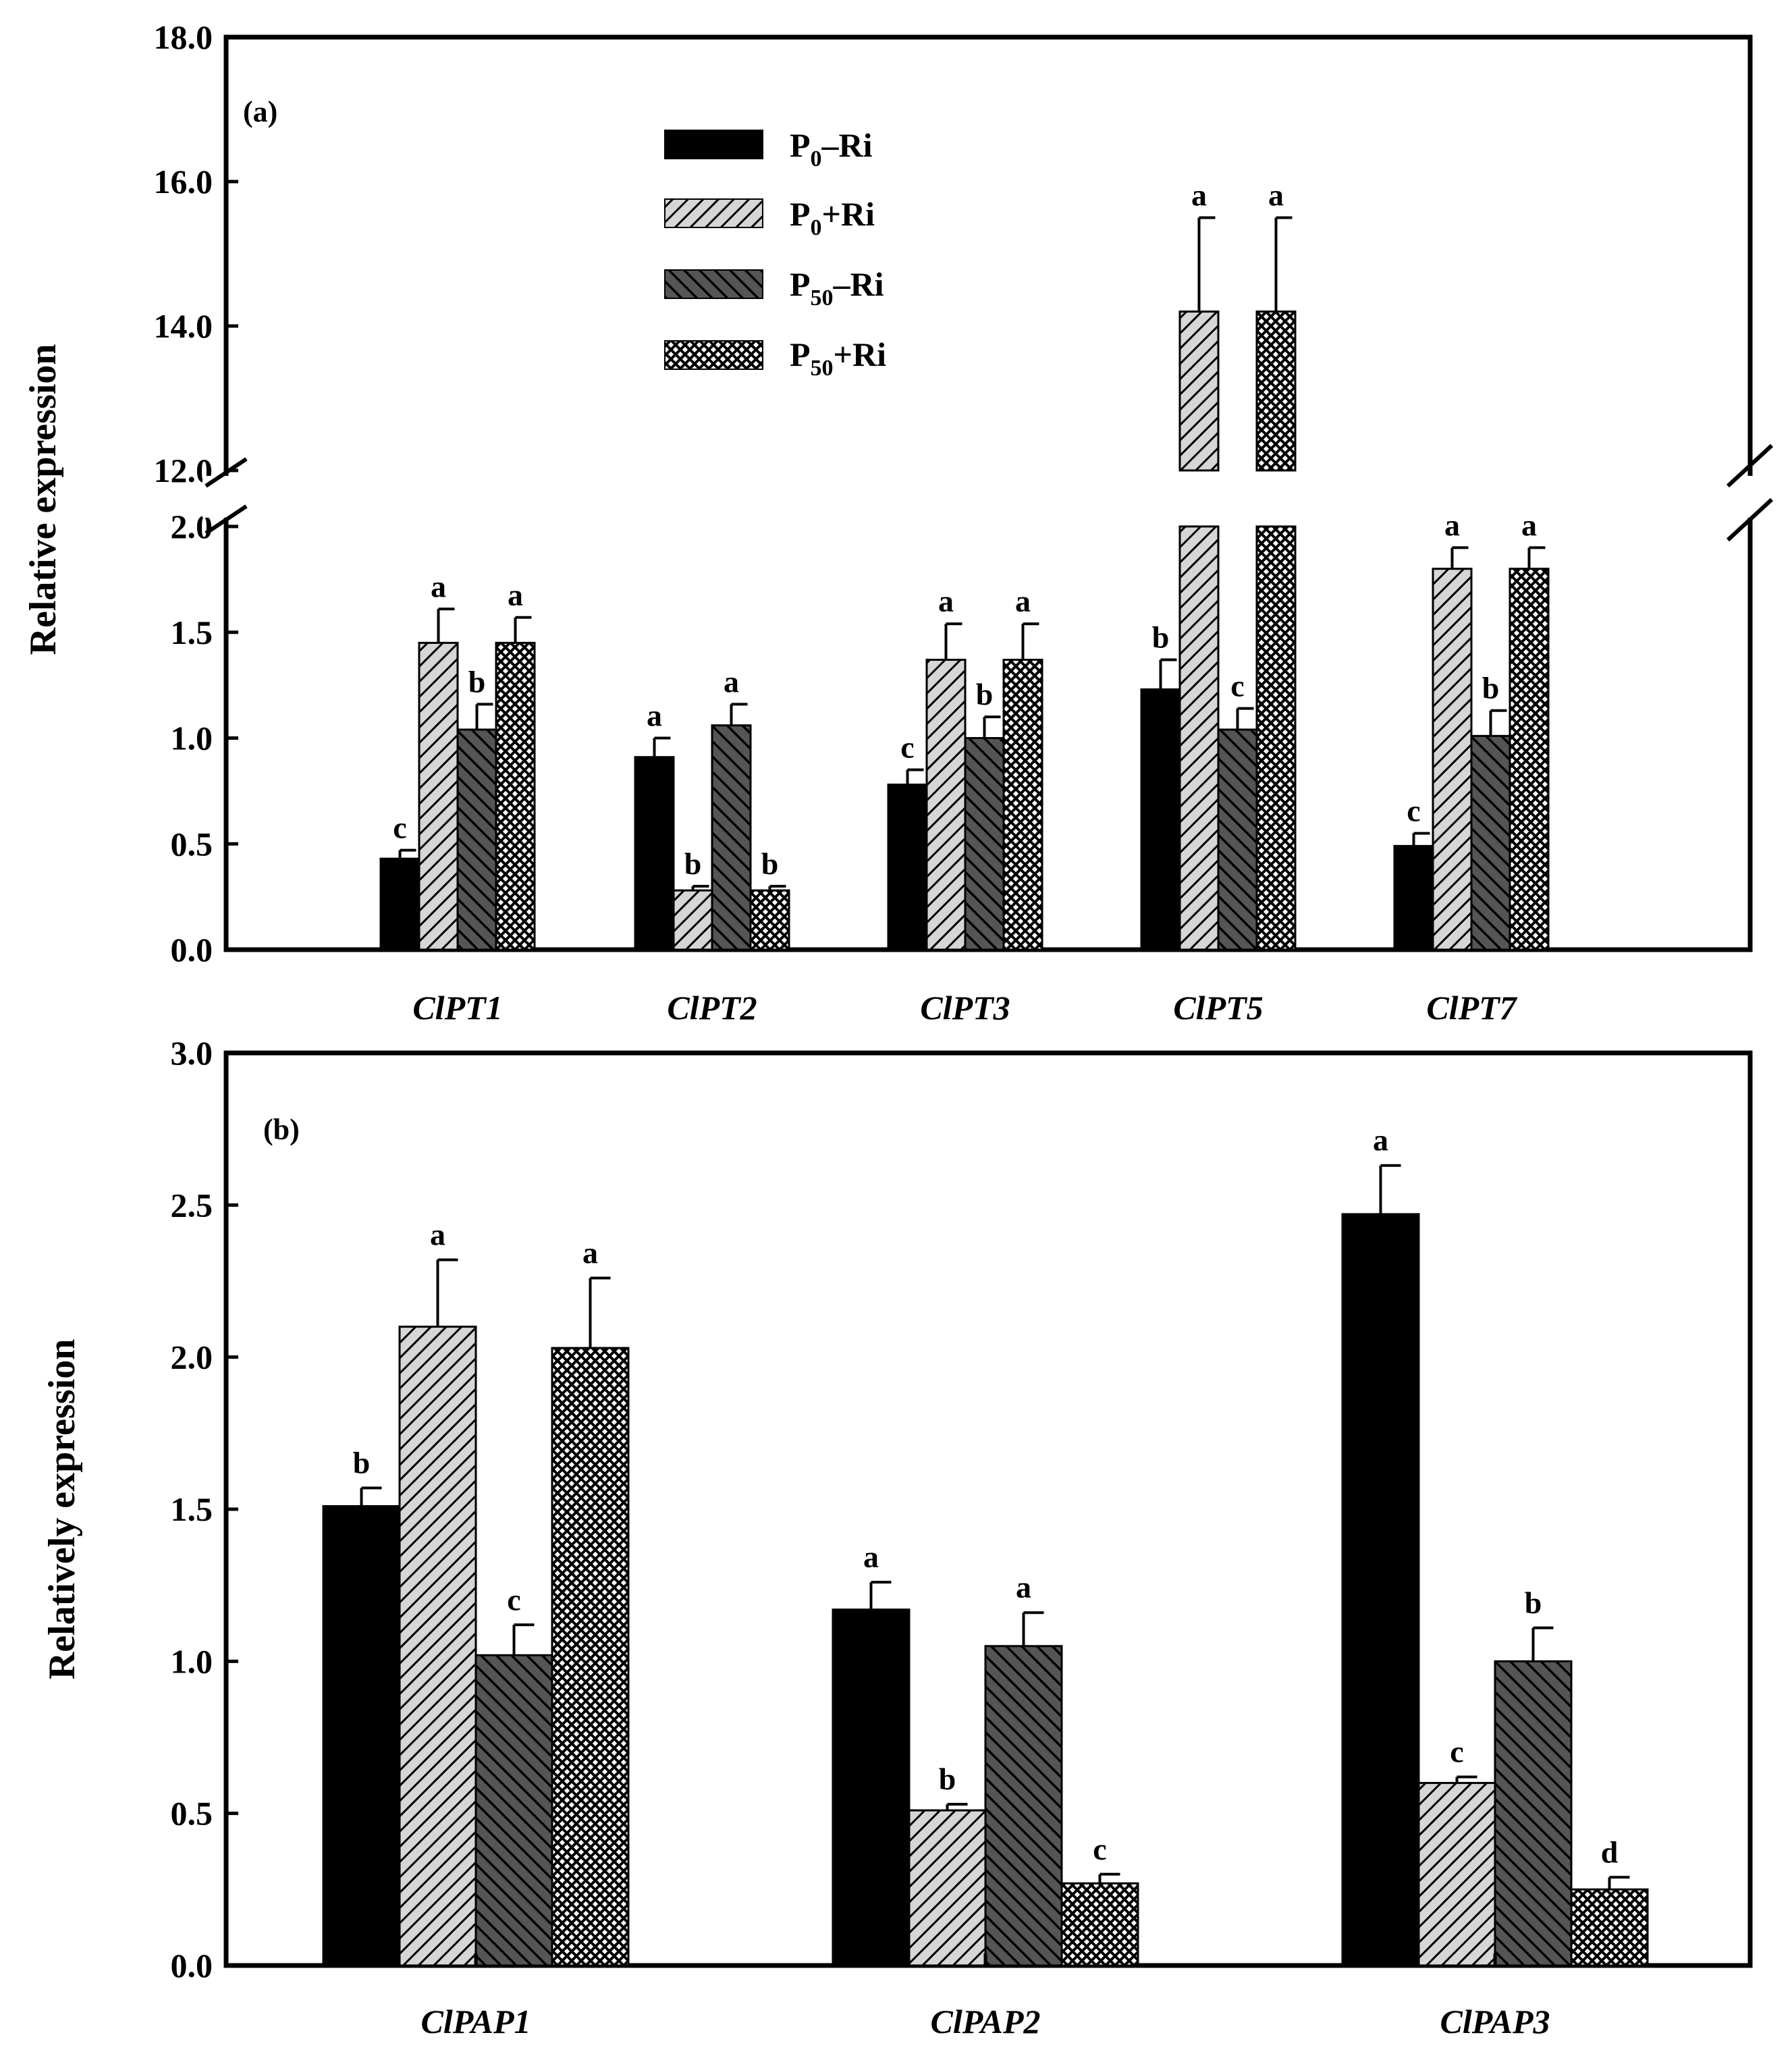 This screenshot has height=2062, width=1792. I want to click on x-category-label: ClPAP1, so click(476, 2021).